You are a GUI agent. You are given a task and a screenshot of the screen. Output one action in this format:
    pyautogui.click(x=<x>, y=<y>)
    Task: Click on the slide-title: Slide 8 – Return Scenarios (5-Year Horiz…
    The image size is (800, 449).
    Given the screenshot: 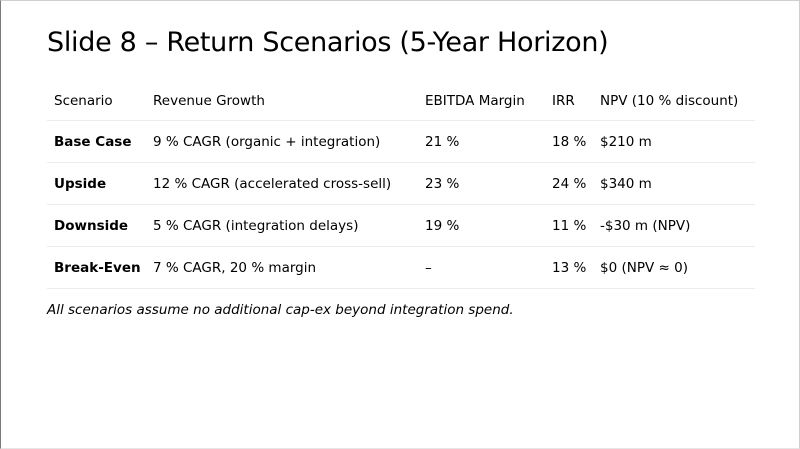 What is the action you would take?
    pyautogui.click(x=328, y=42)
    